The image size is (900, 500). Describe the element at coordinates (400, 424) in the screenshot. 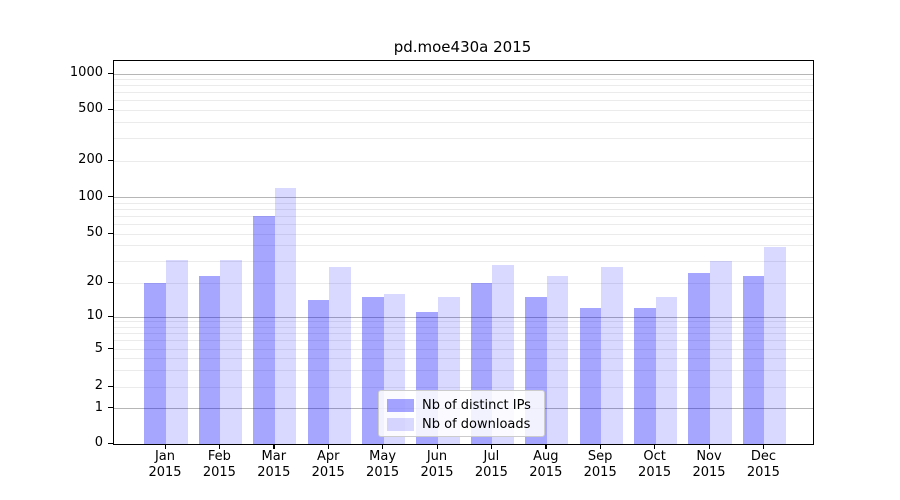

I see `legend-swatch-downloads` at that location.